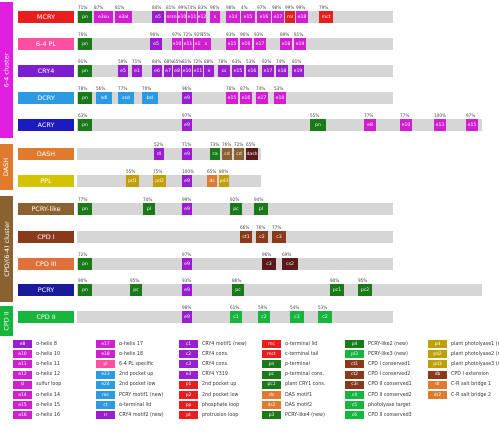 The width and height of the screenshot is (499, 434). What do you see at coordinates (46, 125) in the screenshot?
I see `protein-label: ACRY` at bounding box center [46, 125].